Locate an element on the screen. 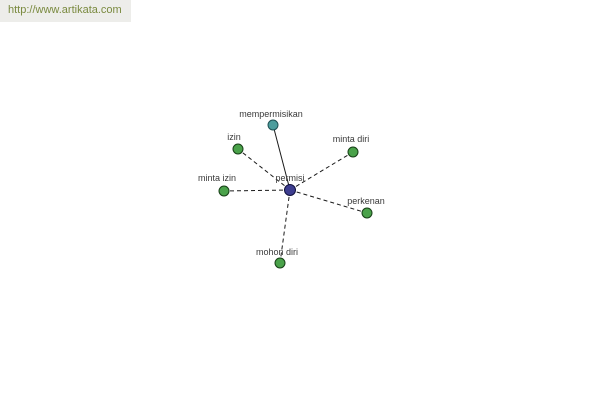  node-label-mohon-diri: mohon diri is located at coordinates (277, 252).